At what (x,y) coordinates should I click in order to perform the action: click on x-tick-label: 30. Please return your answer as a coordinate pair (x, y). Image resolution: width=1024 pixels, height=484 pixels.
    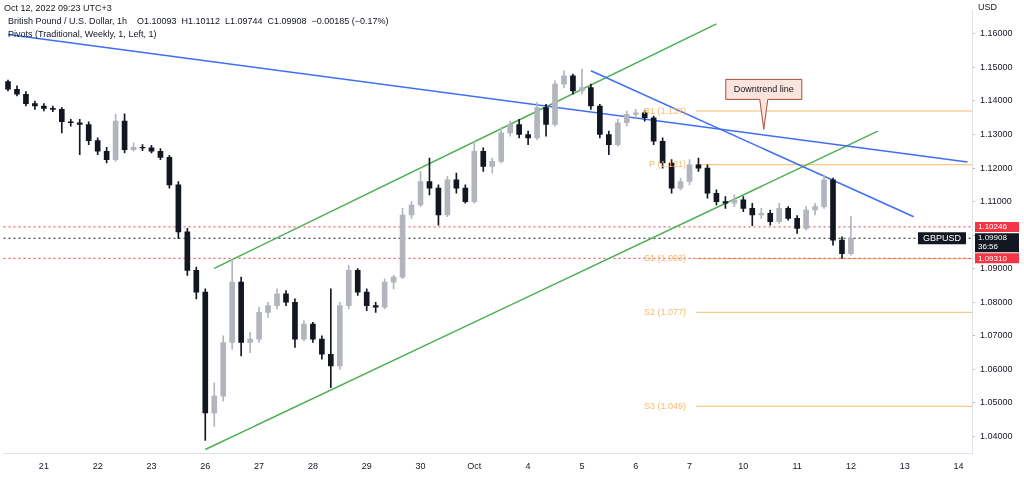
    Looking at the image, I should click on (420, 466).